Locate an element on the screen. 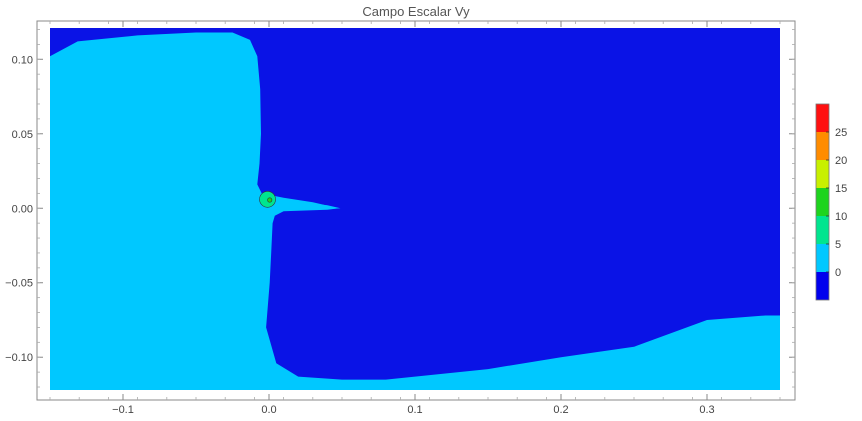  colorbar-frame is located at coordinates (822, 202).